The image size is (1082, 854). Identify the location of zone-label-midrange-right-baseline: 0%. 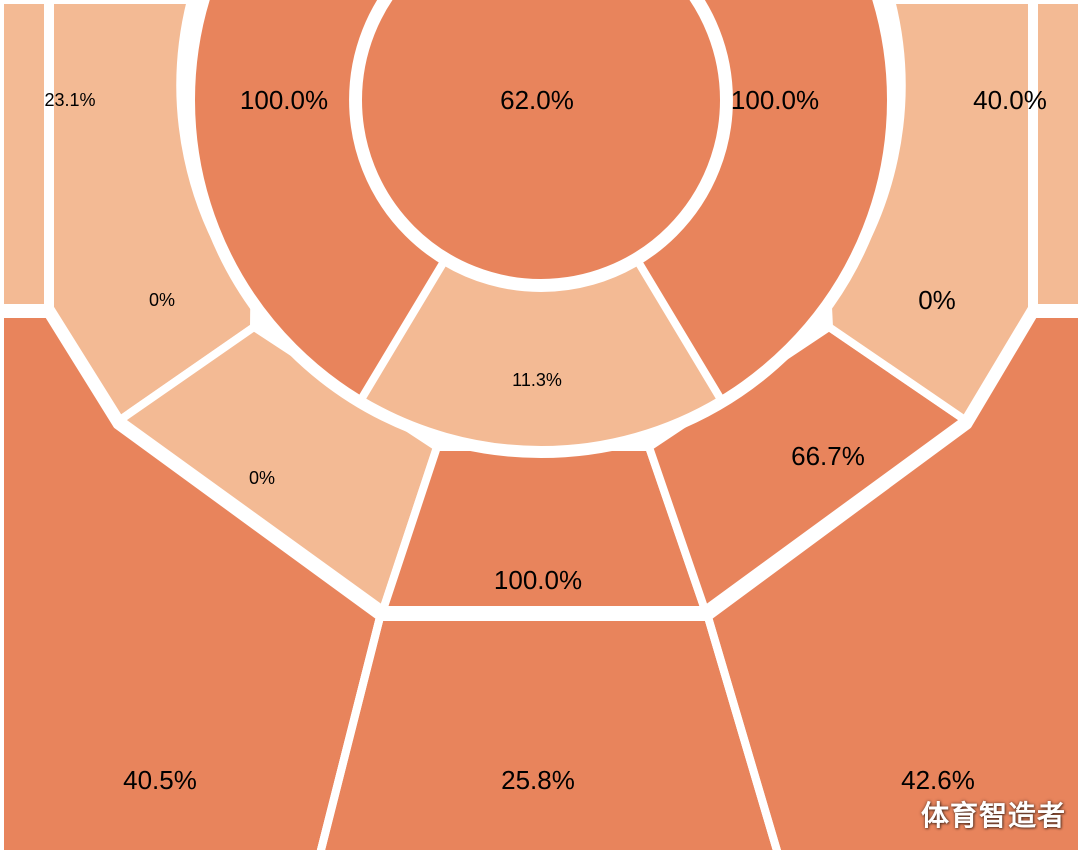
(937, 300).